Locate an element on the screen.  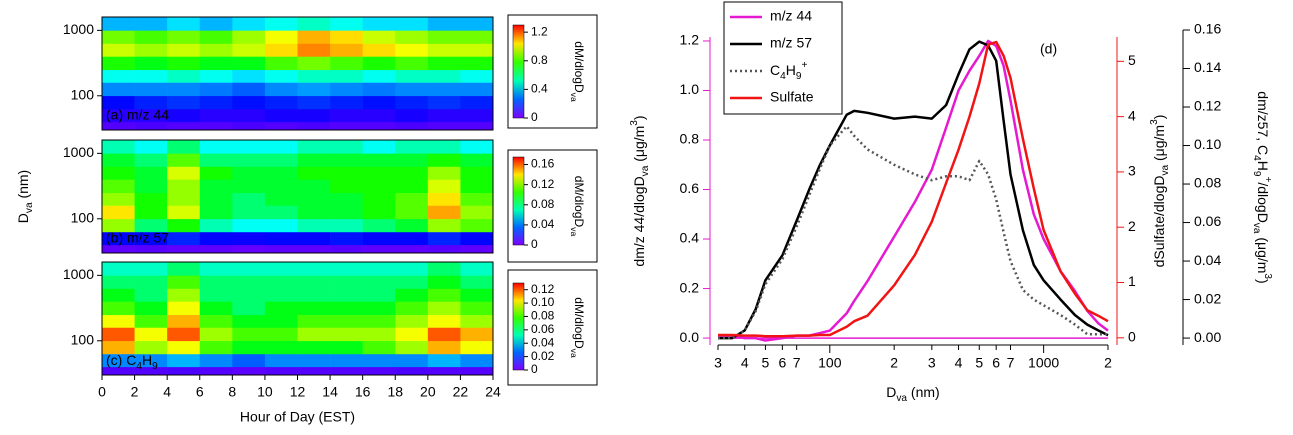
colorbar-title: dM/dlogDva is located at coordinates (577, 206).